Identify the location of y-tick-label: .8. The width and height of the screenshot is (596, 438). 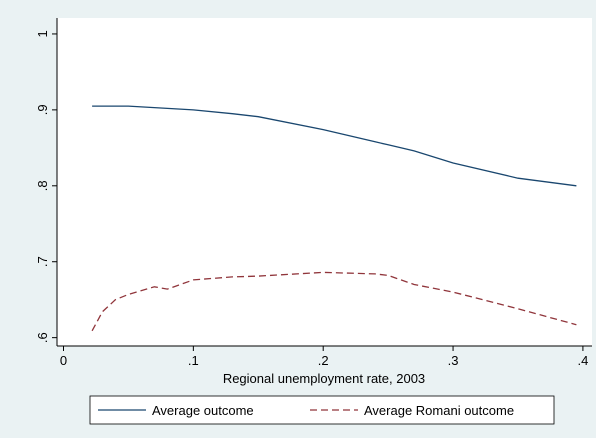
(42, 185).